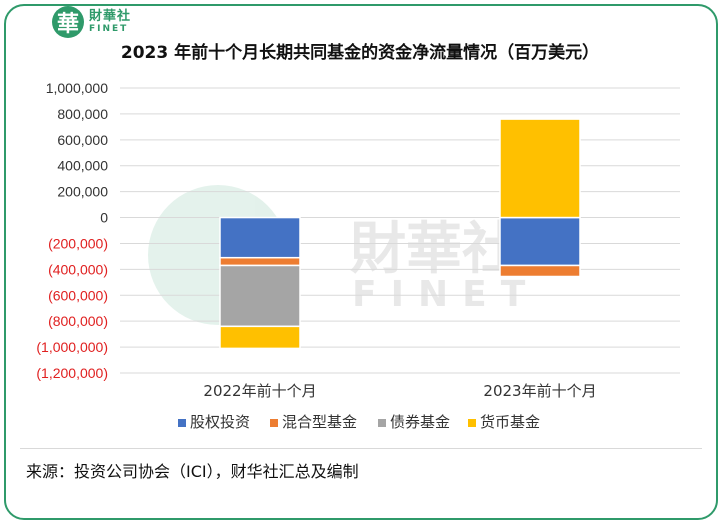  Describe the element at coordinates (109, 29) in the screenshot. I see `logo-name-en: FINET` at that location.